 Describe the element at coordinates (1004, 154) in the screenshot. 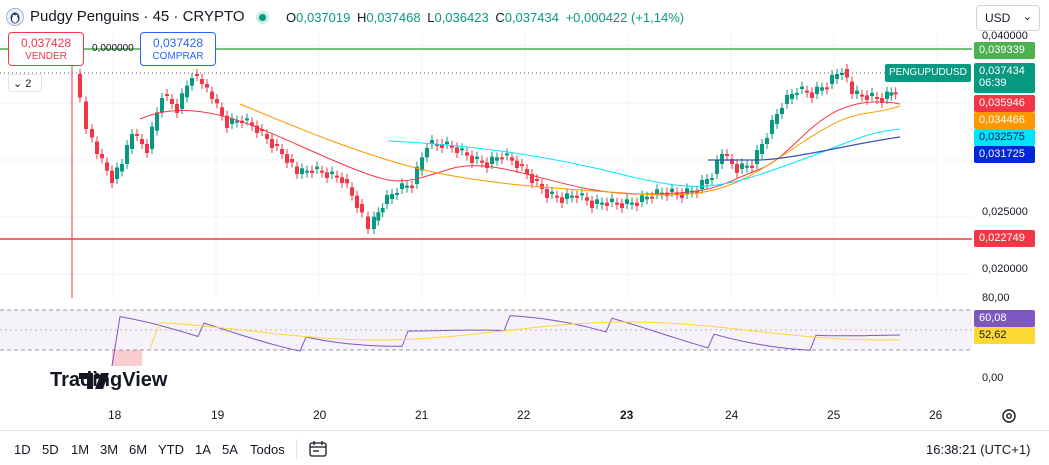

I see `ma4-tag: 0,031725` at that location.